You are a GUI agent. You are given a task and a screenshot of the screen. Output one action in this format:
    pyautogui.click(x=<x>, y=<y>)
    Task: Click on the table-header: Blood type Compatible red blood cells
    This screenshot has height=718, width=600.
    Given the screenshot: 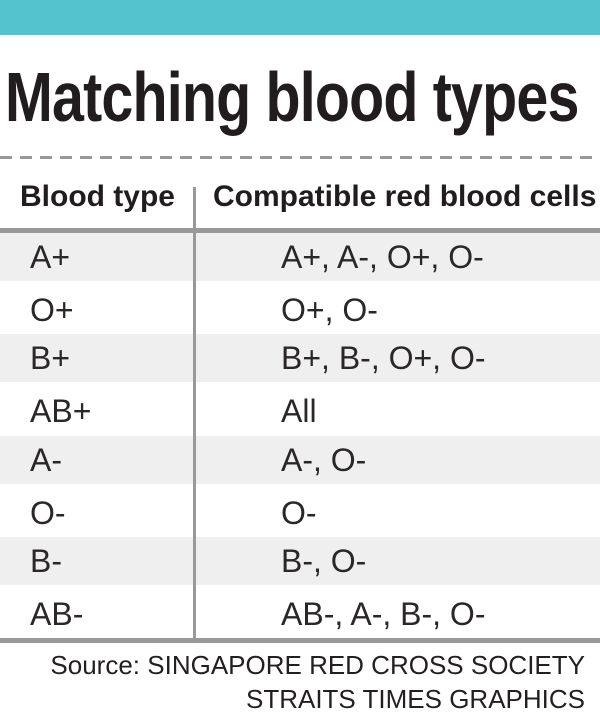 What is the action you would take?
    pyautogui.click(x=300, y=205)
    